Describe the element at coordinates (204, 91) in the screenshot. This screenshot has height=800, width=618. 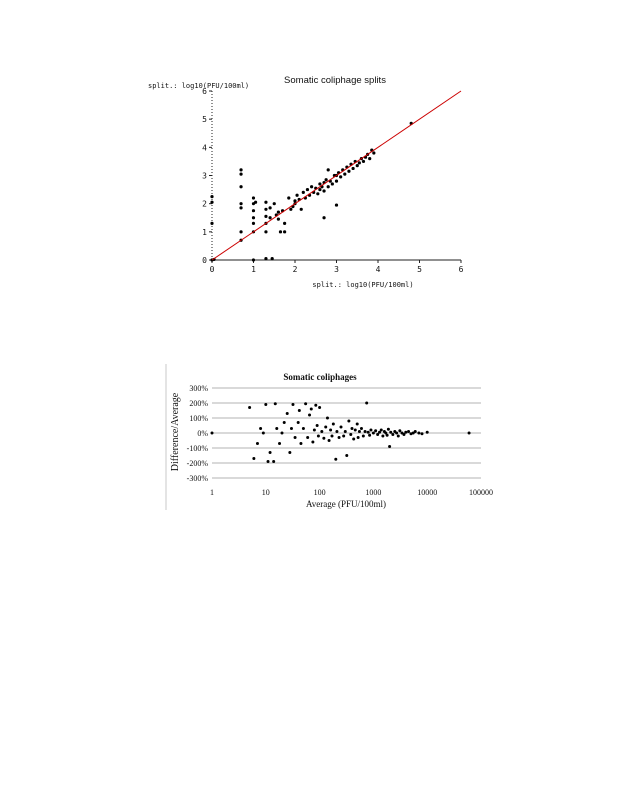
I see `chart1-y-tick-label: 6` at that location.